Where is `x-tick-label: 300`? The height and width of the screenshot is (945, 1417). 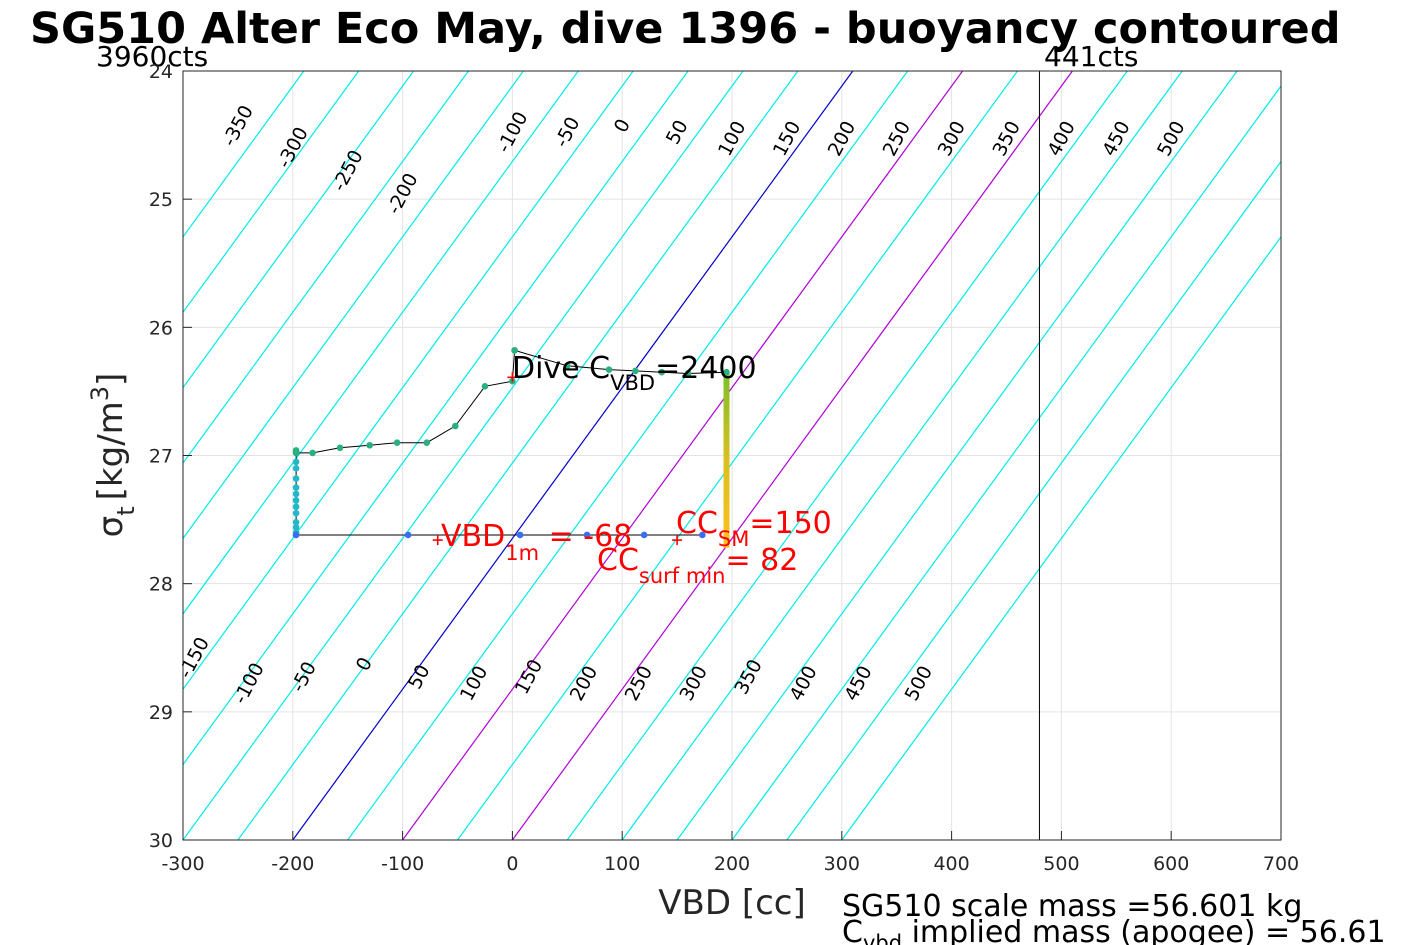
x-tick-label: 300 is located at coordinates (842, 864).